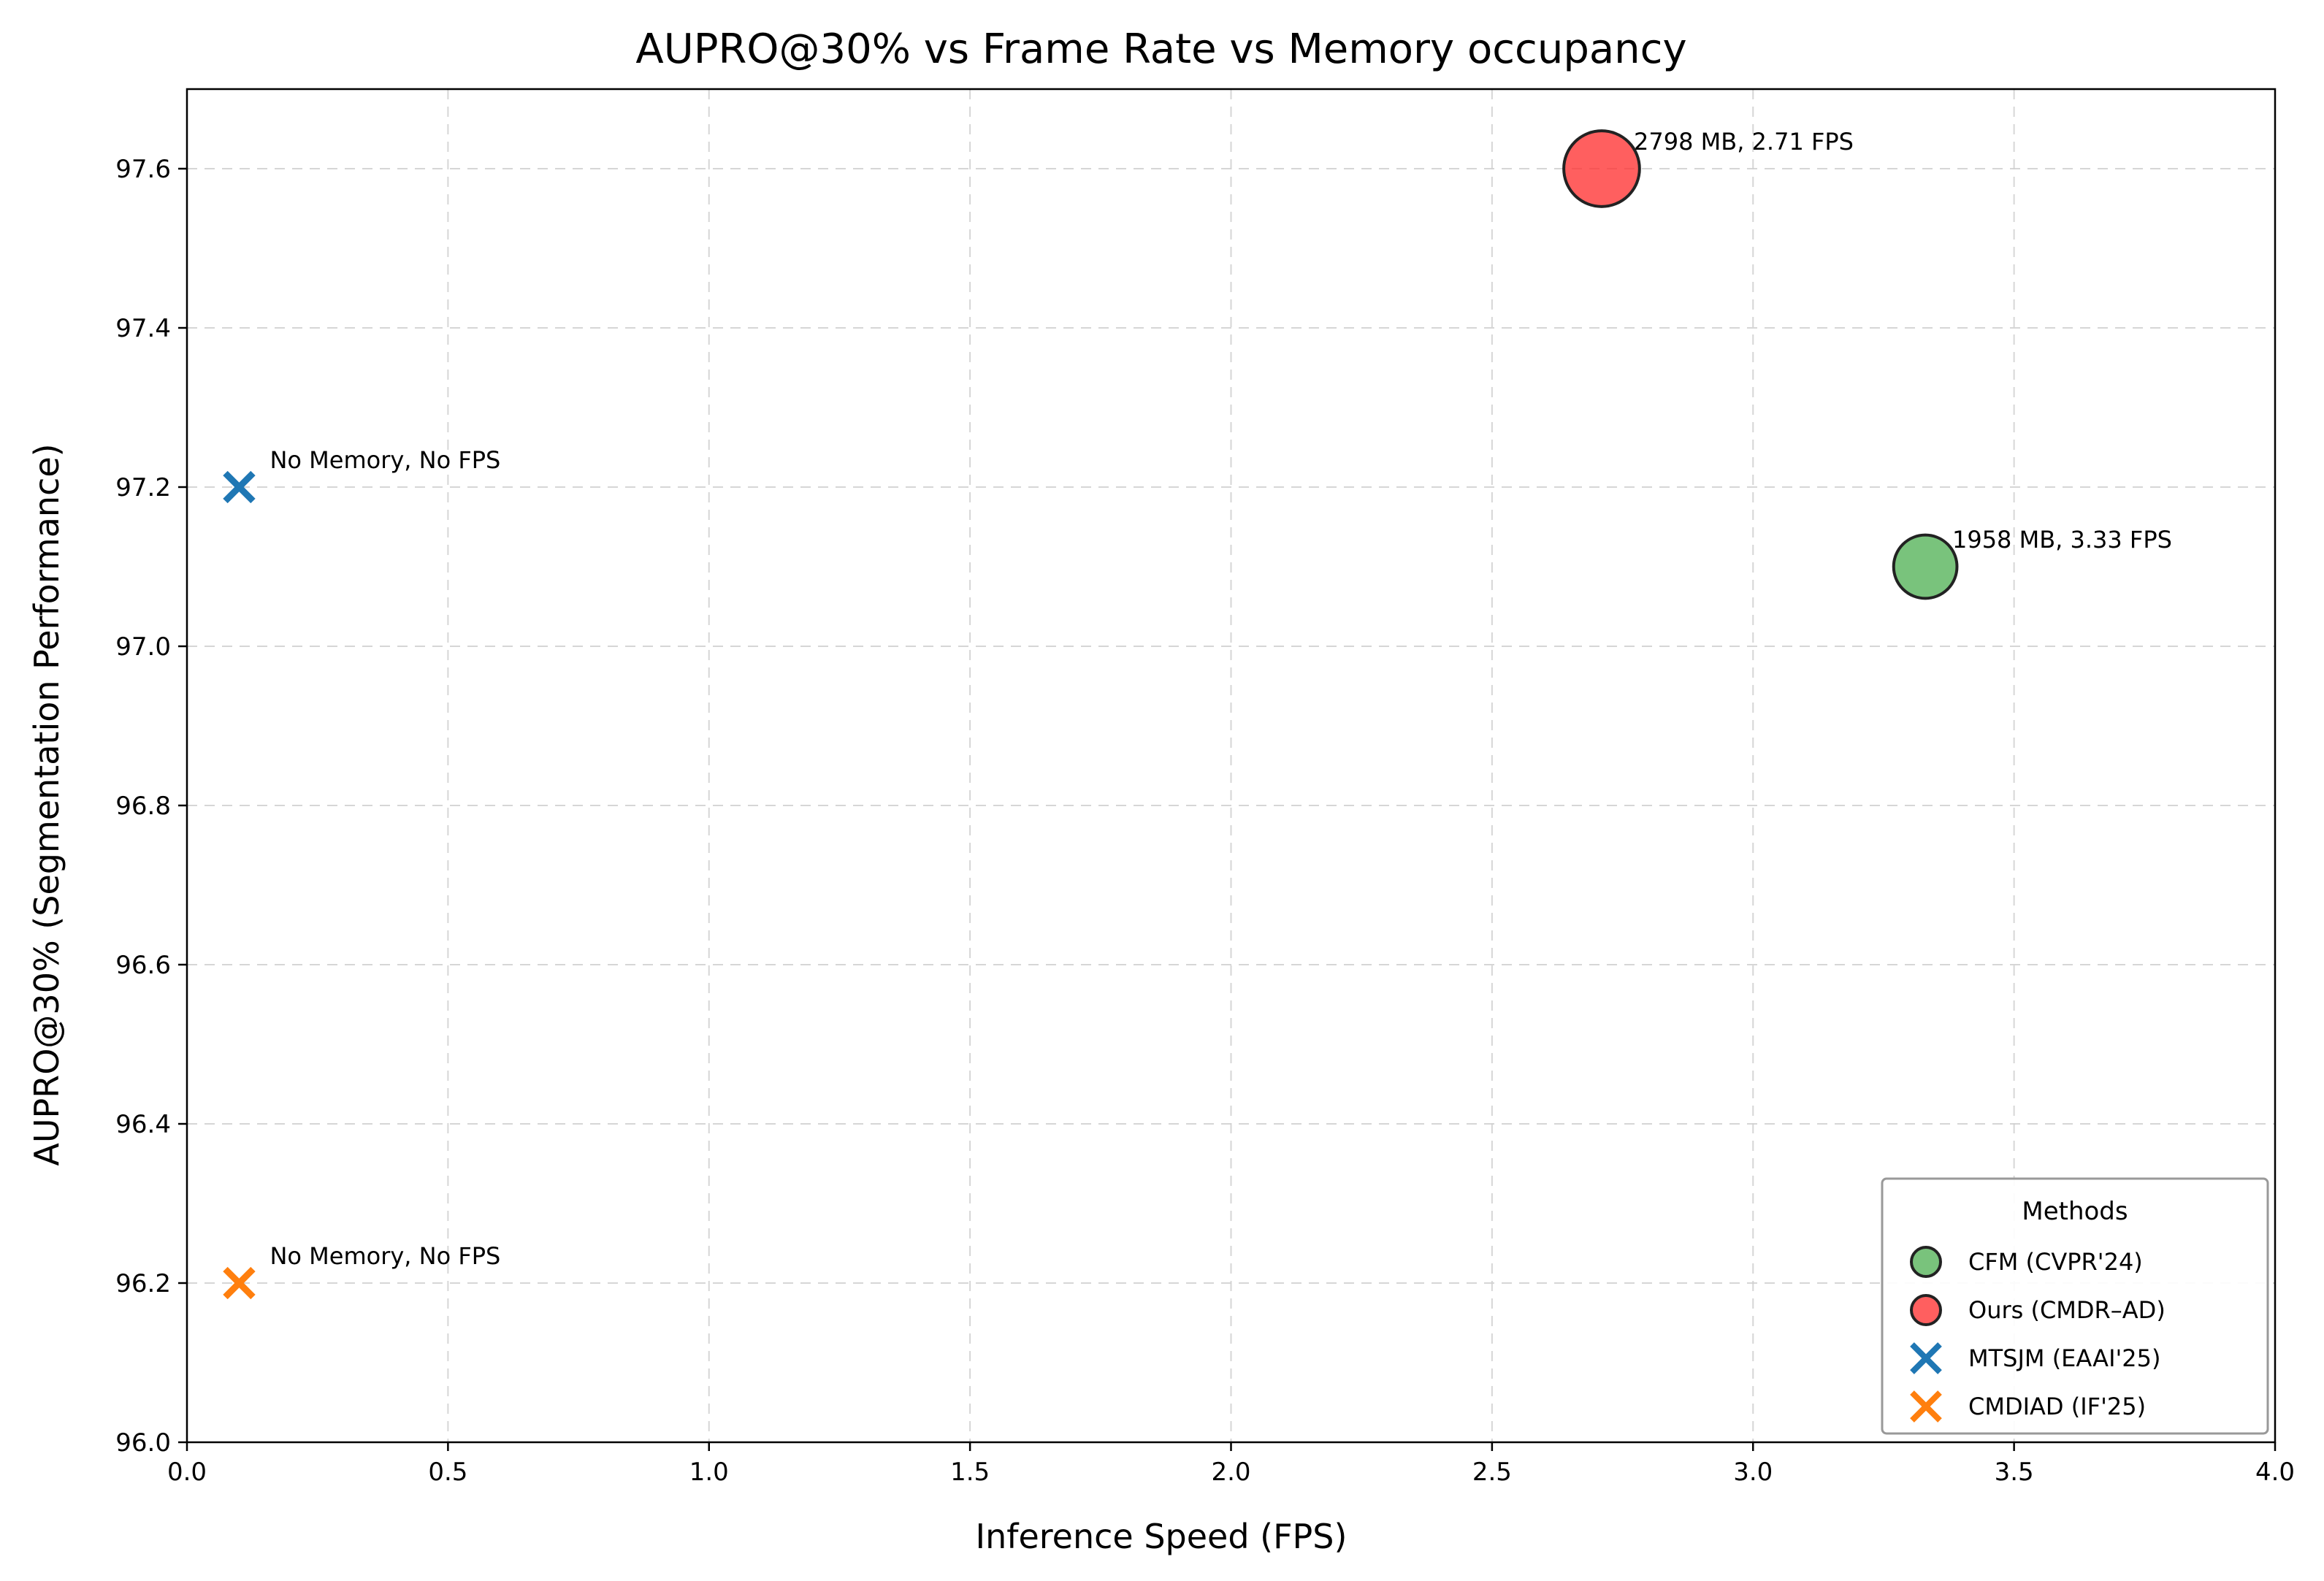  Describe the element at coordinates (143, 966) in the screenshot. I see `y-tick-label: 96.6` at that location.